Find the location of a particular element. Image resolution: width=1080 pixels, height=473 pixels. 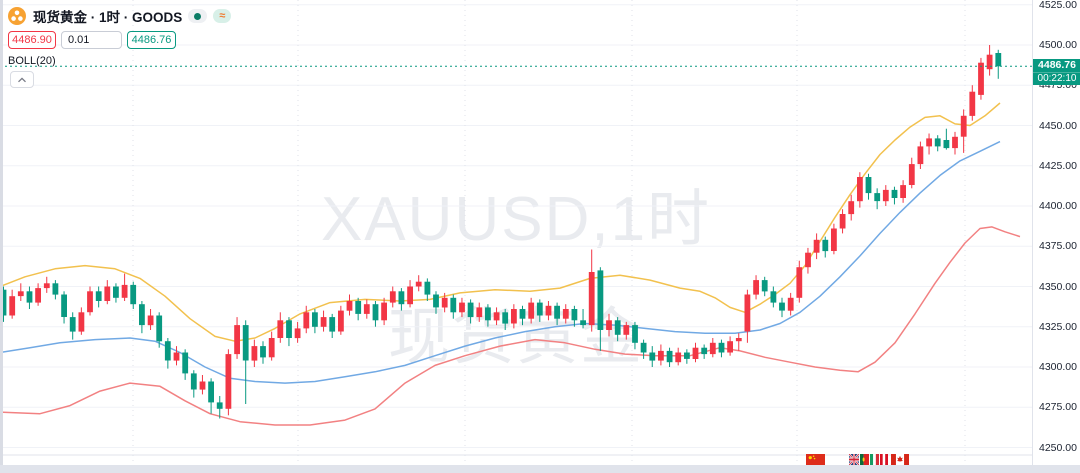

price-axis-label: 4350.00 is located at coordinates (1058, 286).